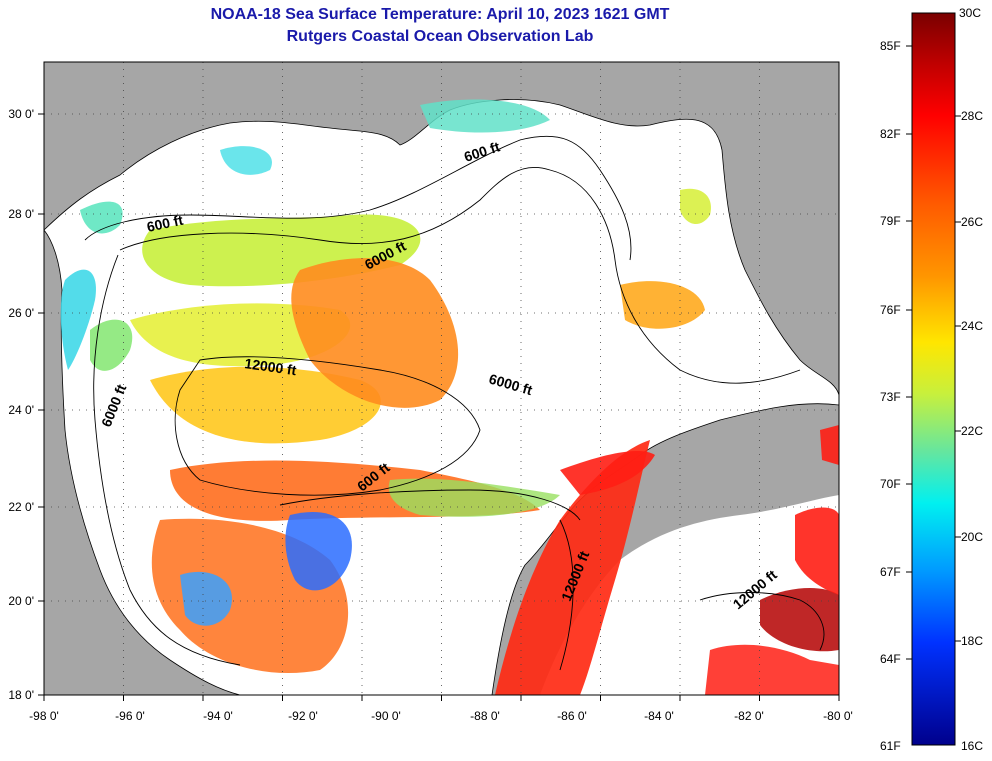 The width and height of the screenshot is (992, 761). Describe the element at coordinates (21, 695) in the screenshot. I see `lat-label-18: 18 0'` at that location.